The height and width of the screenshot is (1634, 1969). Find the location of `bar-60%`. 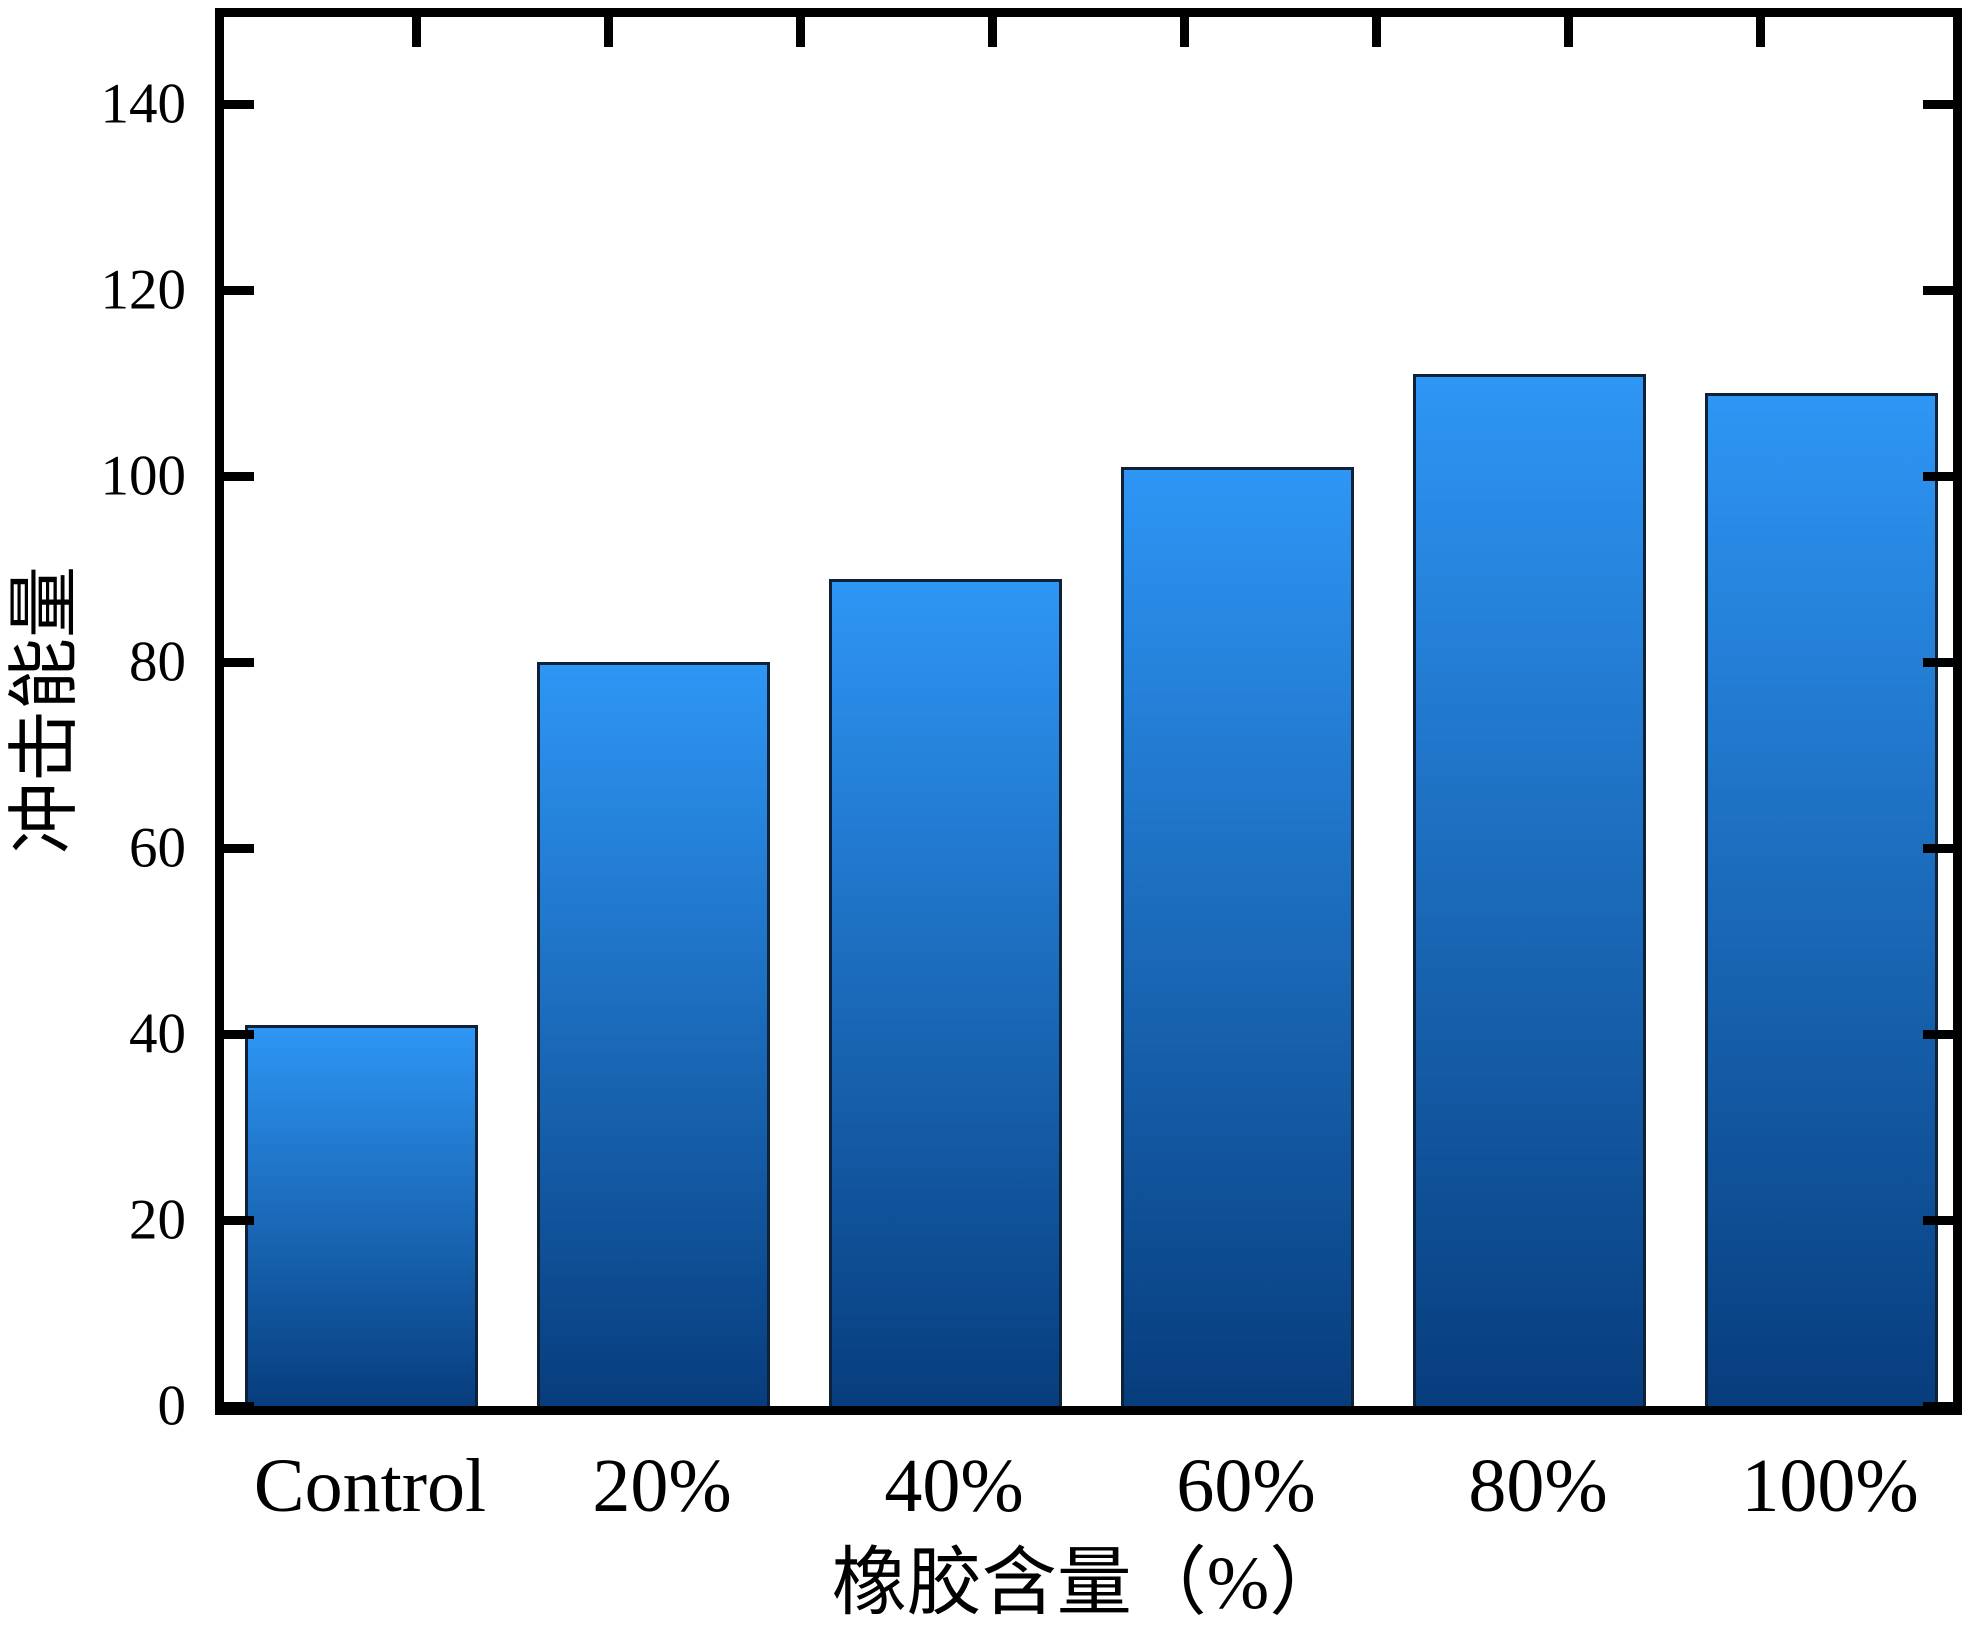

bar-60% is located at coordinates (1237, 936).